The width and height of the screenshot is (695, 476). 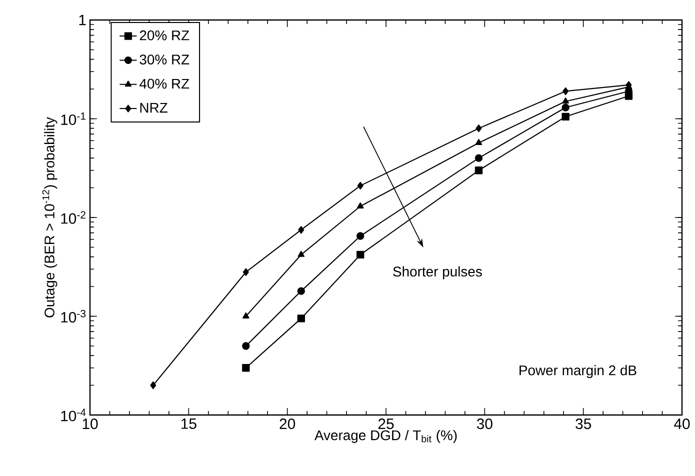 I want to click on y-tick-label: 10$^{-1}$, so click(x=73, y=119).